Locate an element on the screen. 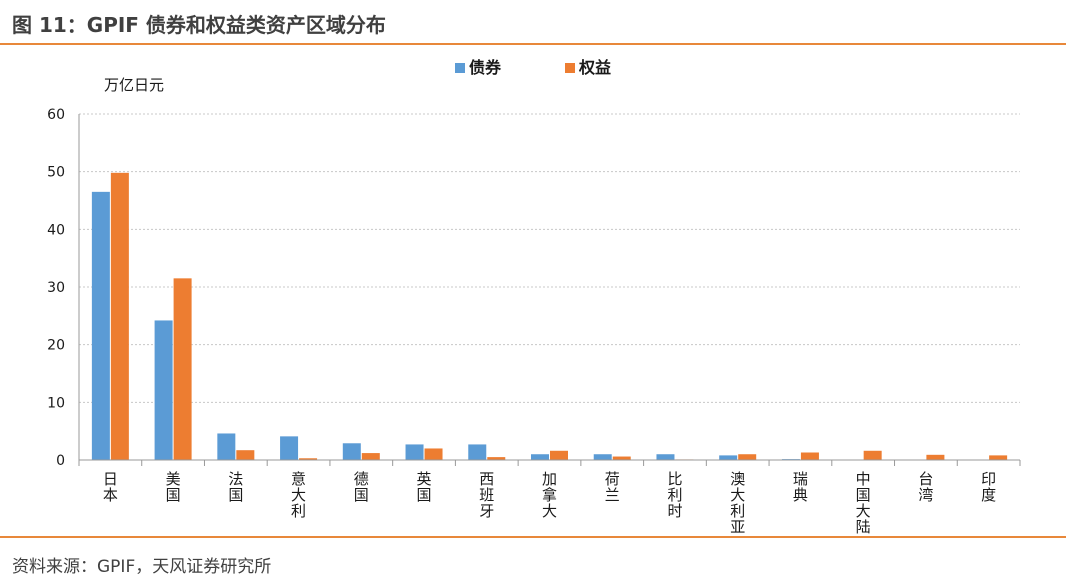  x-category-label-6: 西班牙 is located at coordinates (486, 495).